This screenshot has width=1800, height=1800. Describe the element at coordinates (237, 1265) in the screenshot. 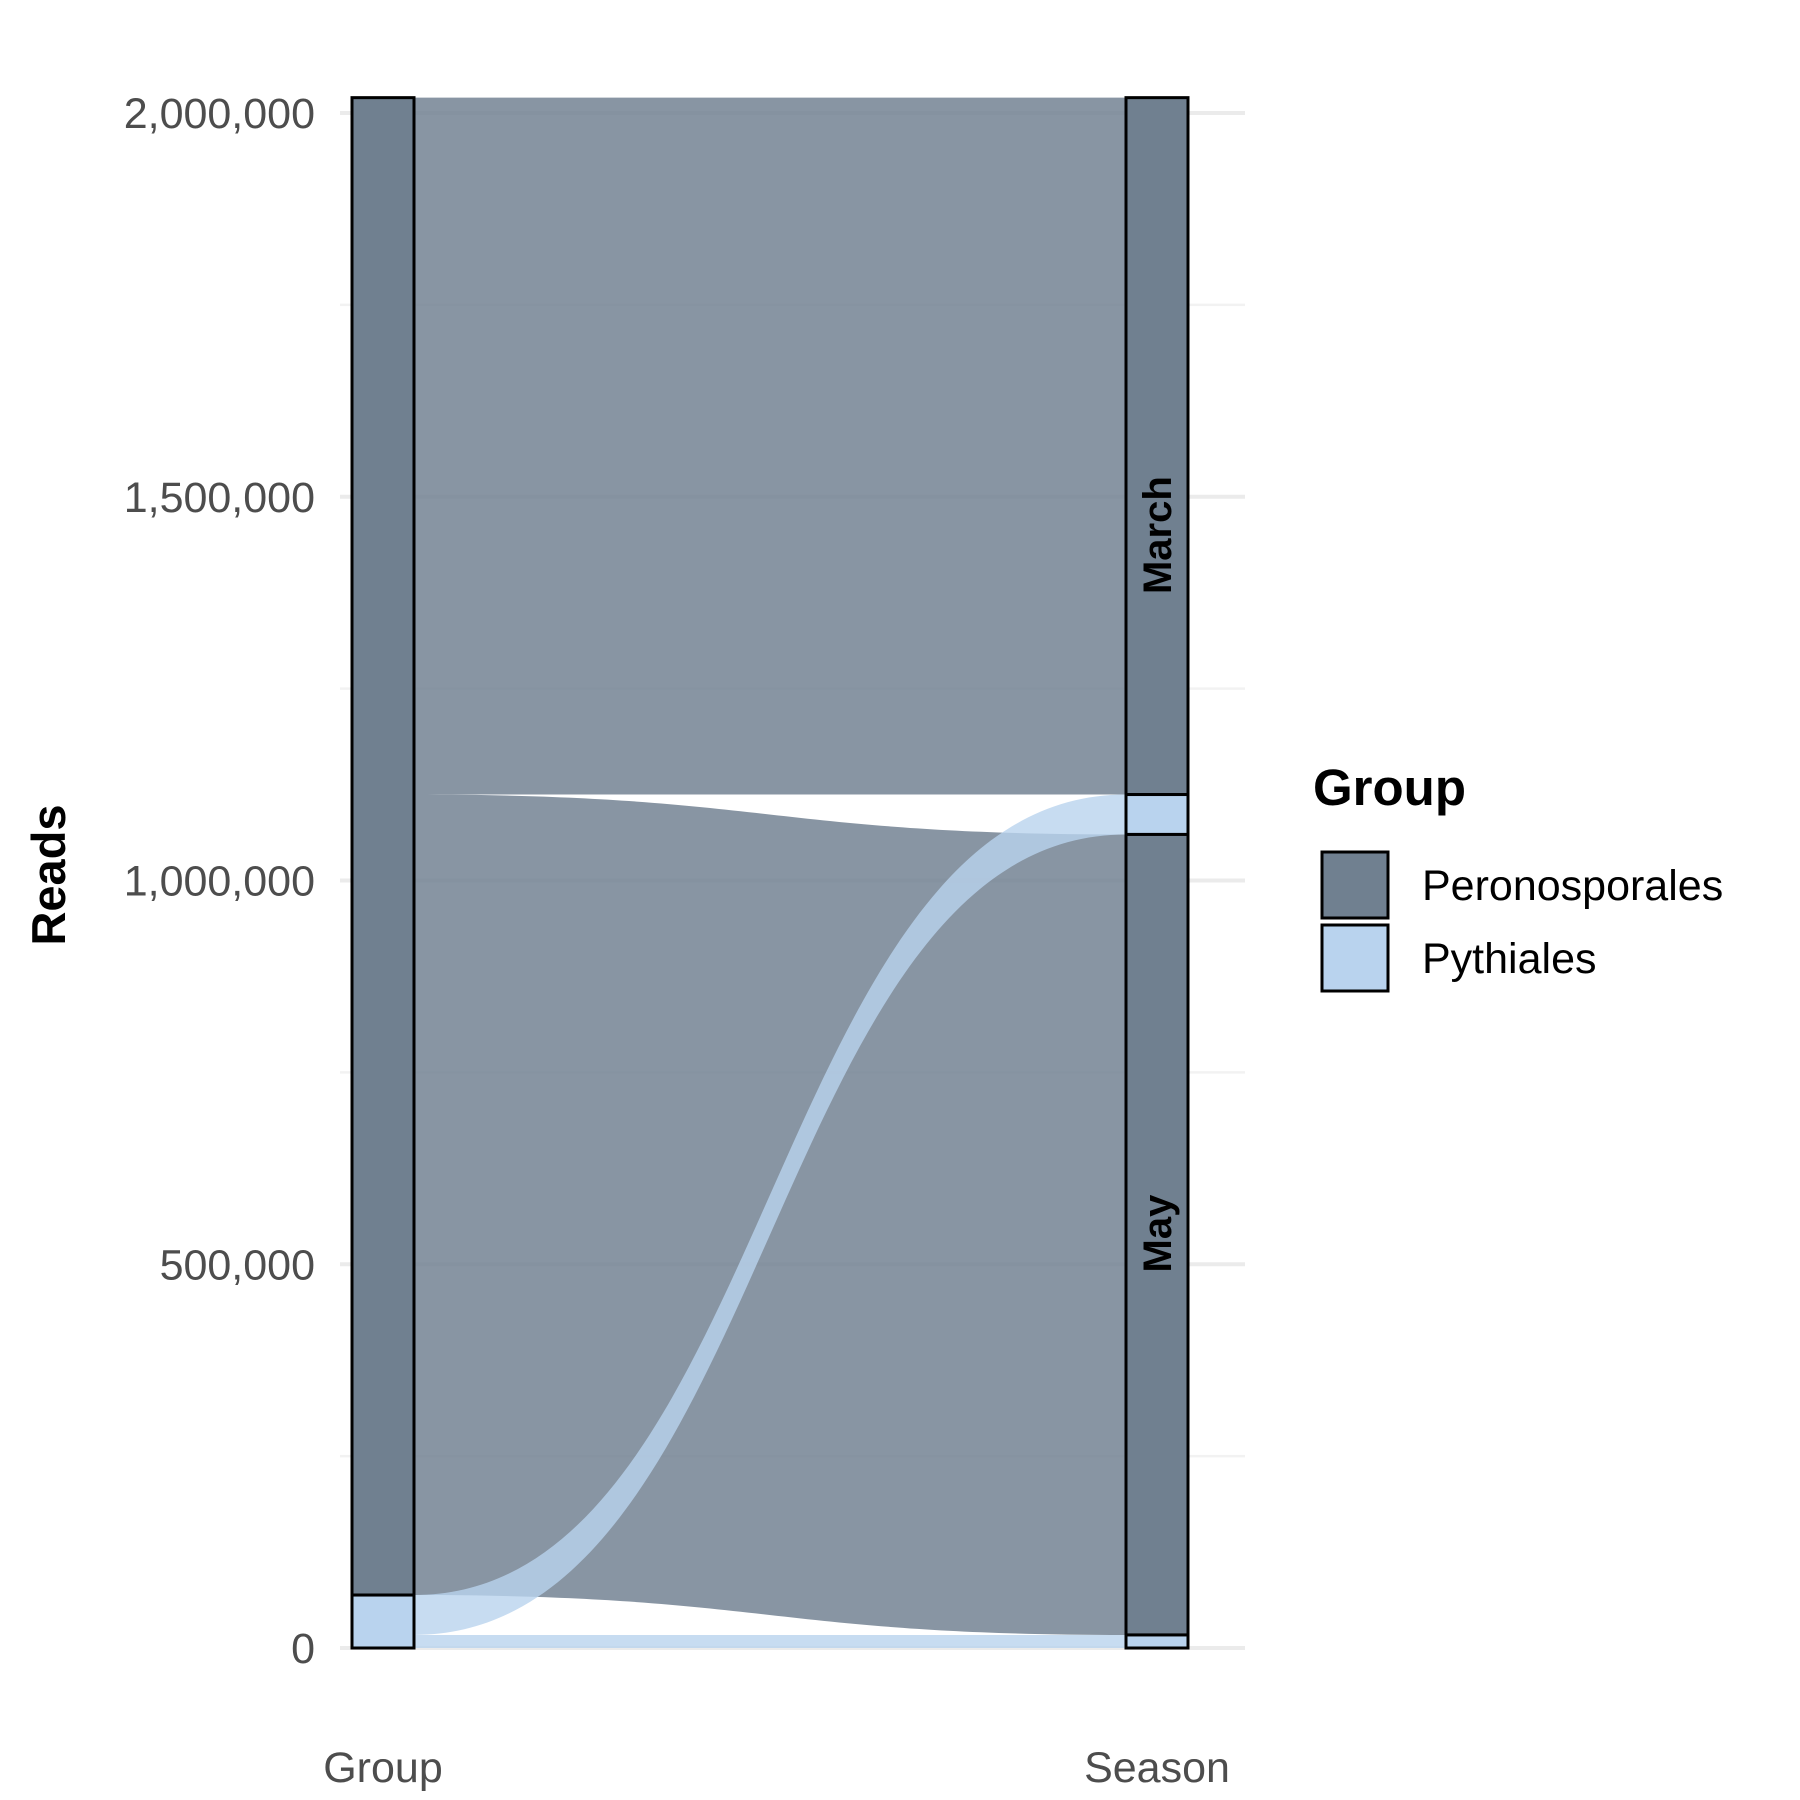

I see `y-tick-label: 500,000` at that location.